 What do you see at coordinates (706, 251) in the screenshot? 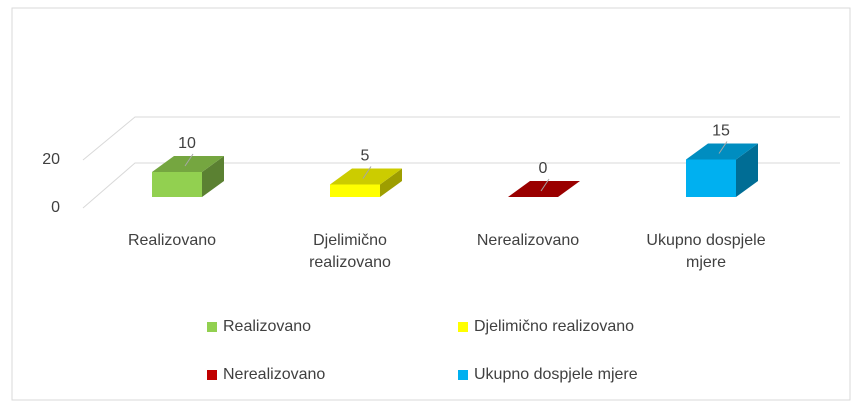
I see `x-tick-label: Ukupno dospjele mjere` at bounding box center [706, 251].